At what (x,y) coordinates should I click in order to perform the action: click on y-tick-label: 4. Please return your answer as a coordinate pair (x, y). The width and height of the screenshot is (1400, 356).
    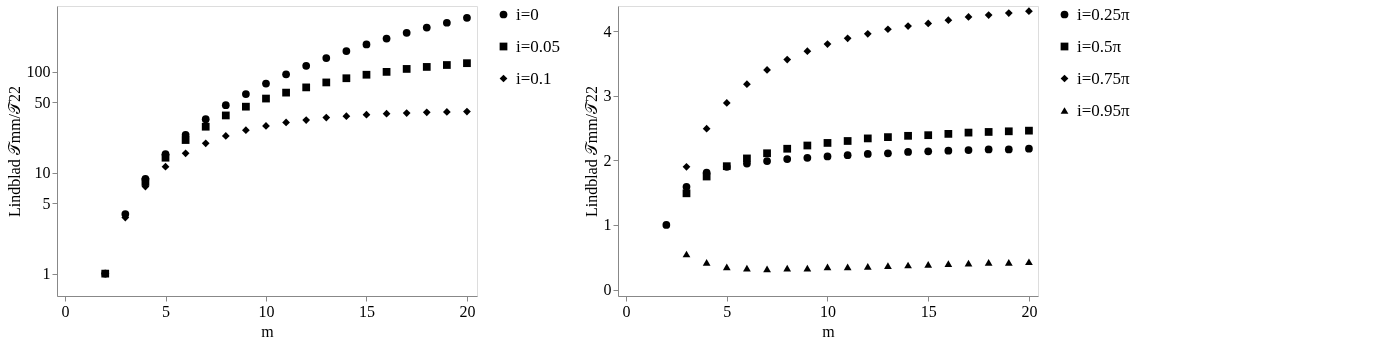
    Looking at the image, I should click on (607, 31).